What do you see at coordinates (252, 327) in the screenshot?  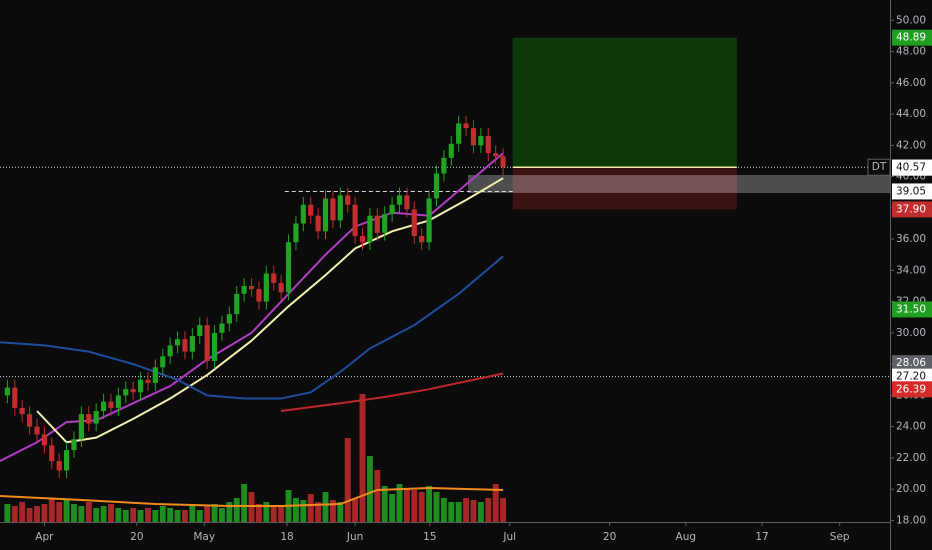 I see `moving-average` at bounding box center [252, 327].